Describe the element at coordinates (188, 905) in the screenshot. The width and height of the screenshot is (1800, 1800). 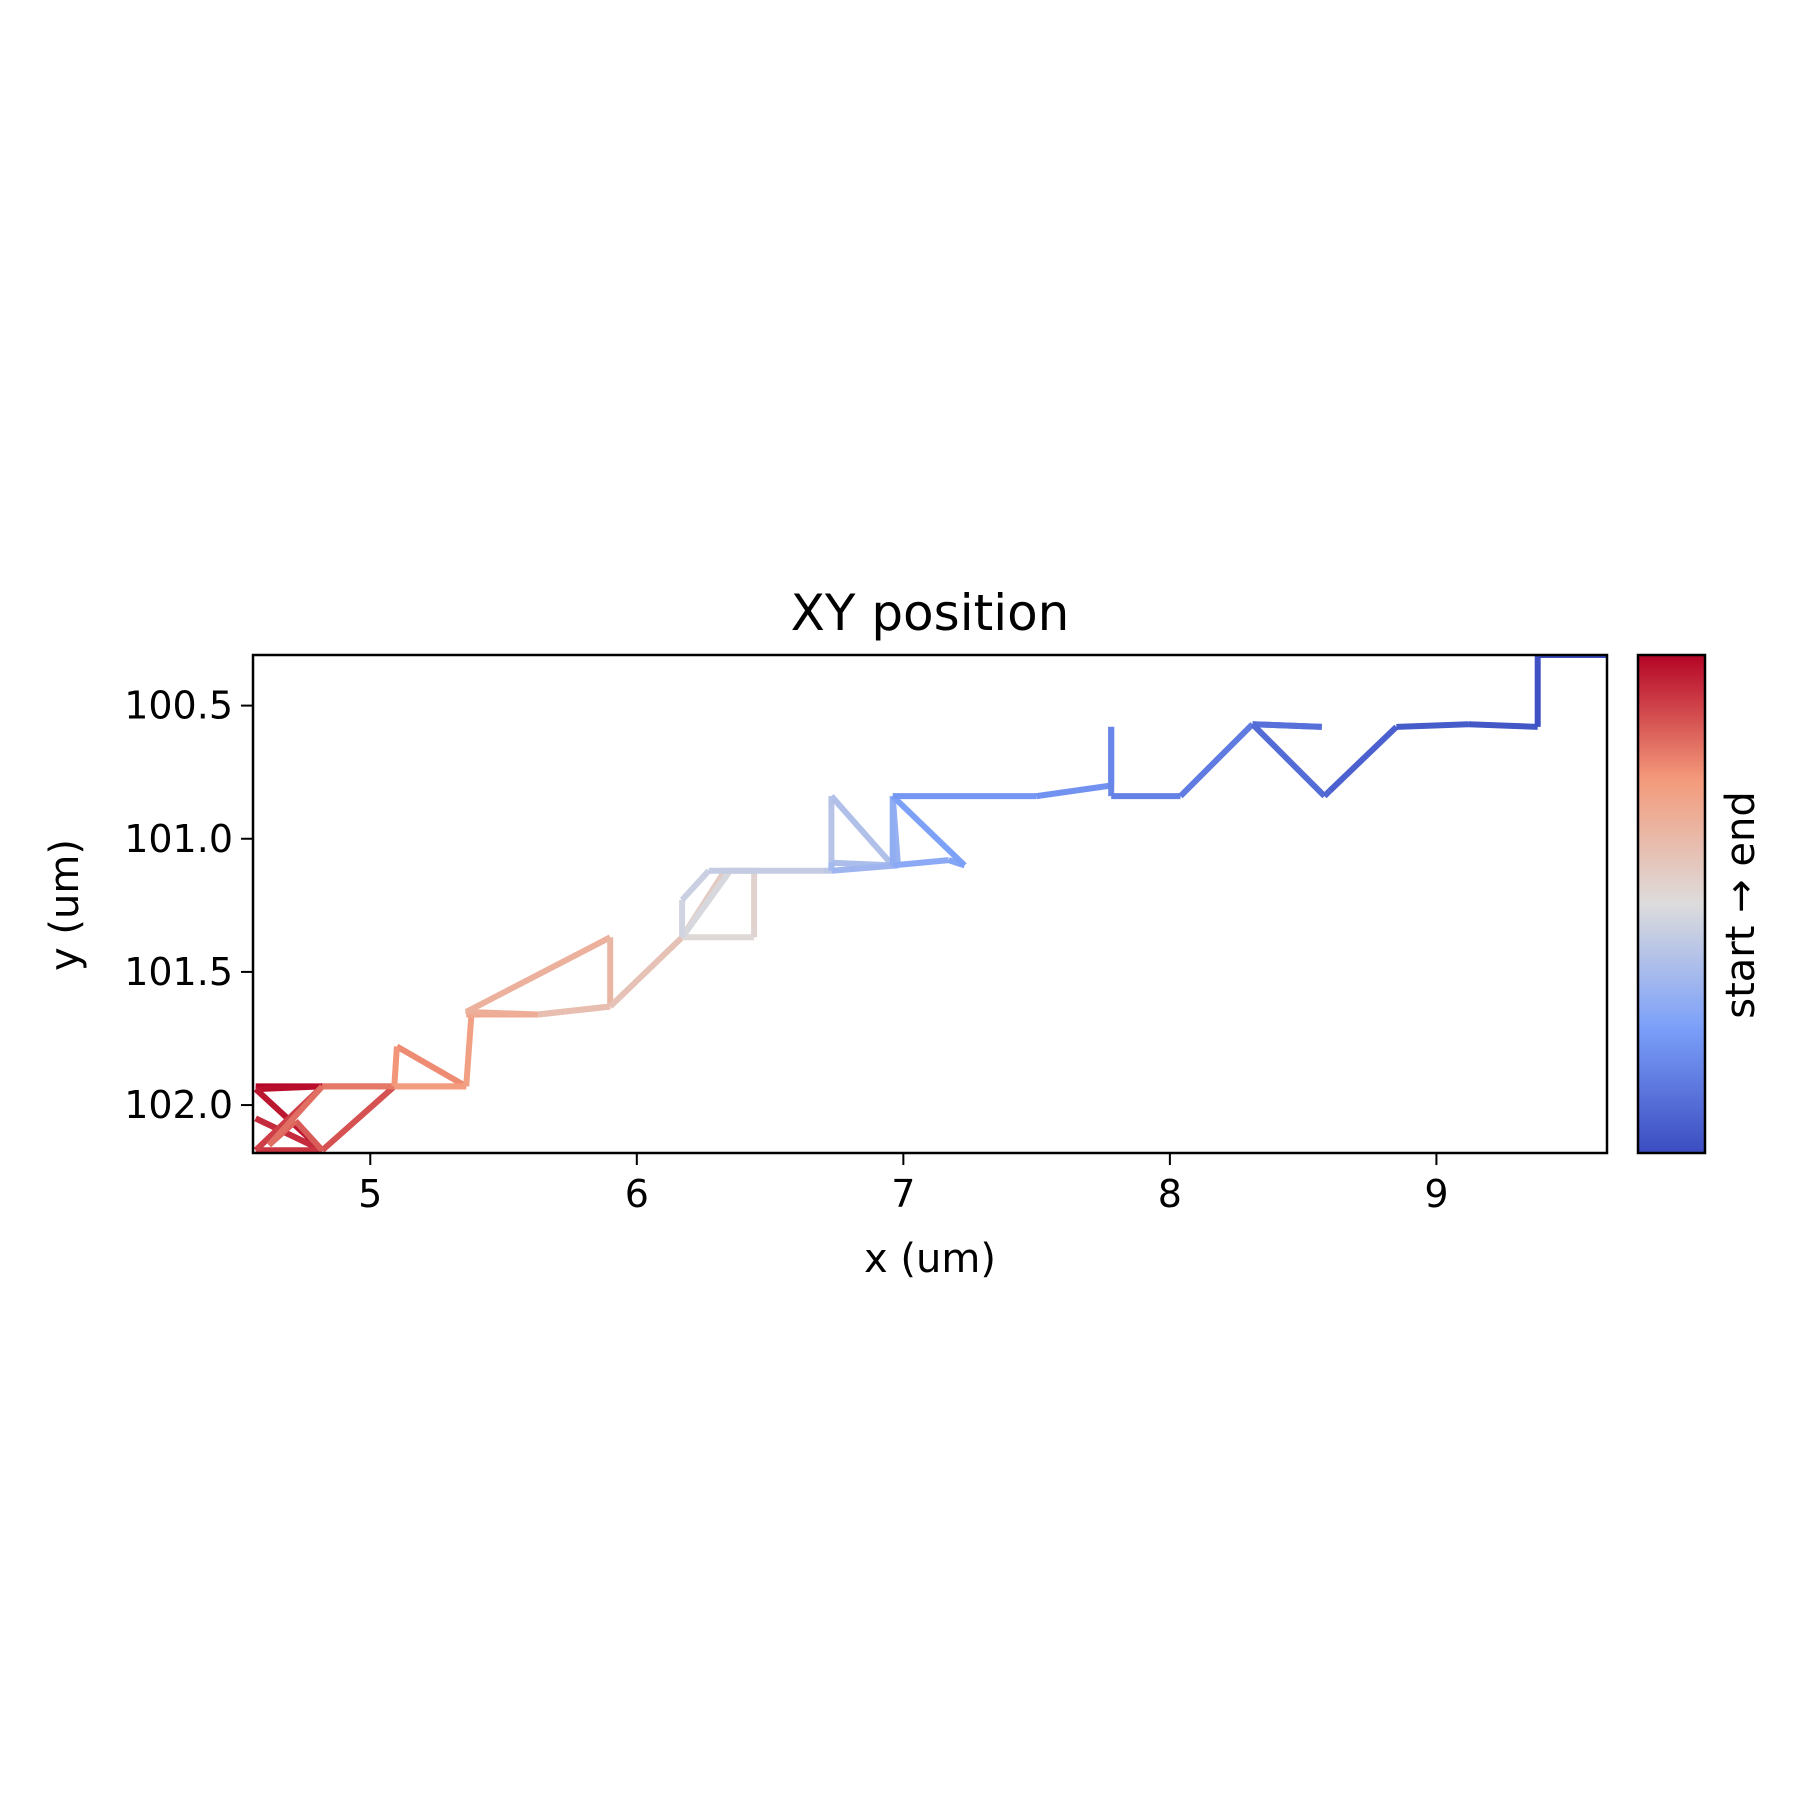
I see `y-axis: 100.5 101.0 101.5 102.0` at that location.